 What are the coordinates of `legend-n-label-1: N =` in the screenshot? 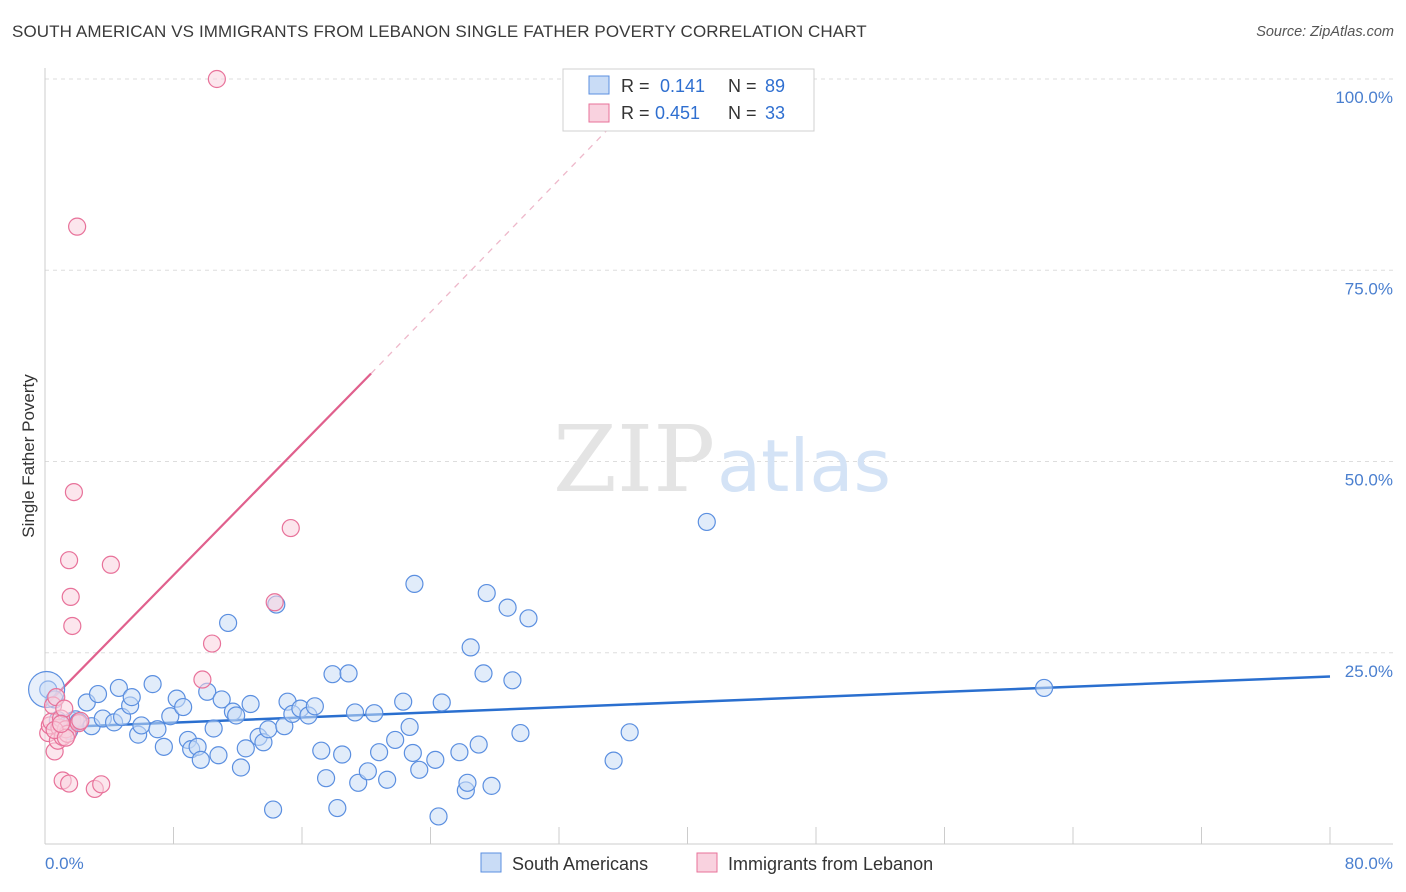 It's located at (742, 86).